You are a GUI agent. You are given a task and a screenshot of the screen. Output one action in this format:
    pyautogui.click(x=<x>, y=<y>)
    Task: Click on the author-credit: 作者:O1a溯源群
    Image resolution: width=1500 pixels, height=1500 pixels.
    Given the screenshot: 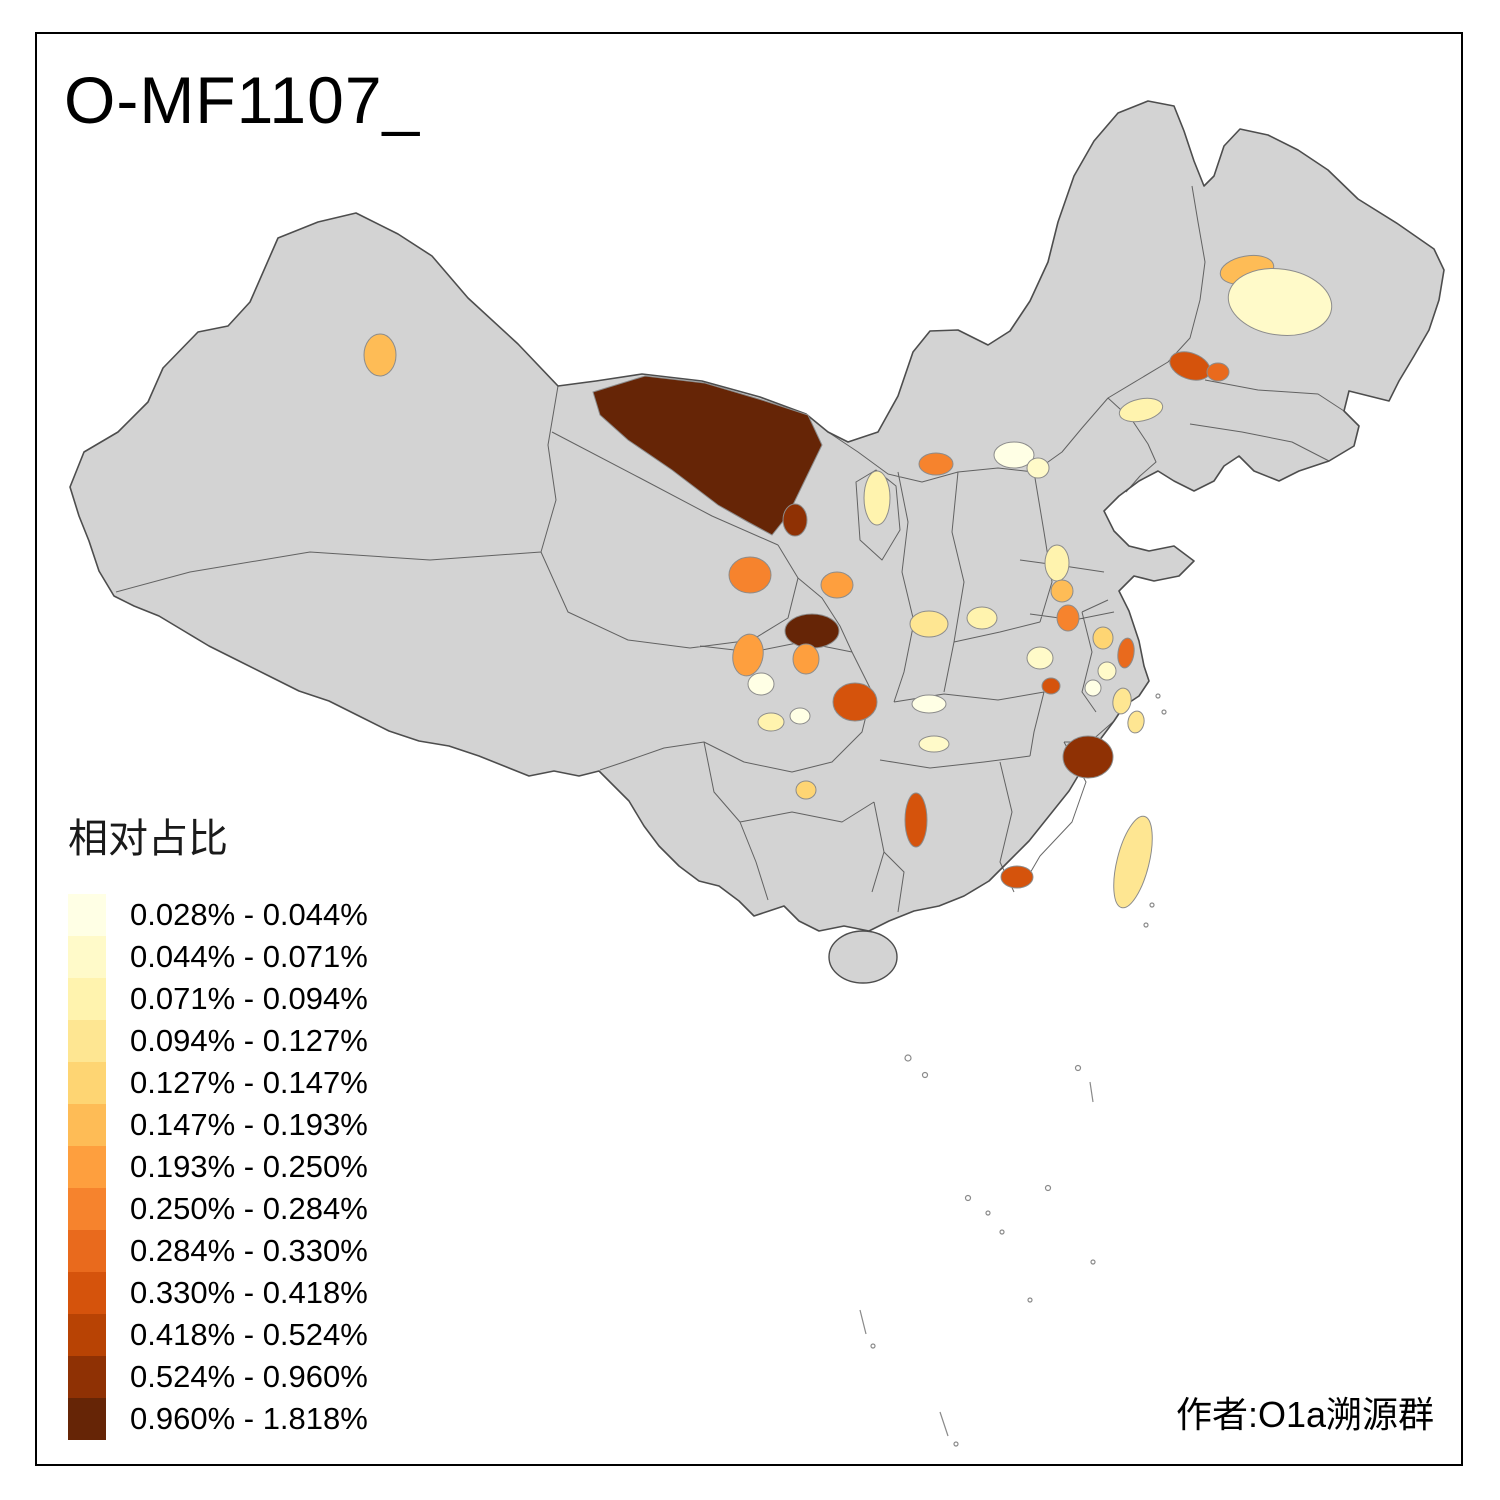 What is the action you would take?
    pyautogui.click(x=1304, y=1414)
    